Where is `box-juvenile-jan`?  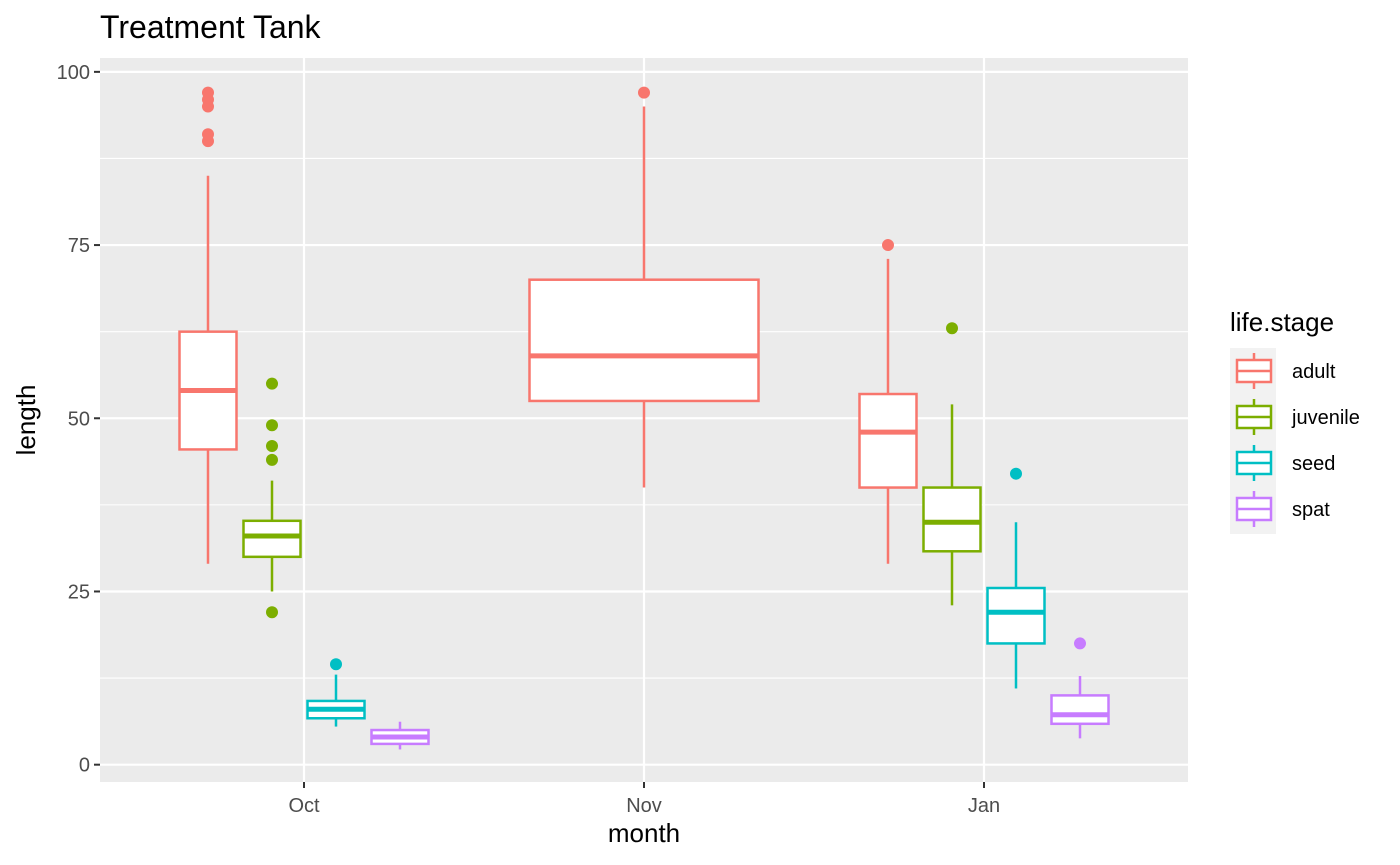 box-juvenile-jan is located at coordinates (952, 464).